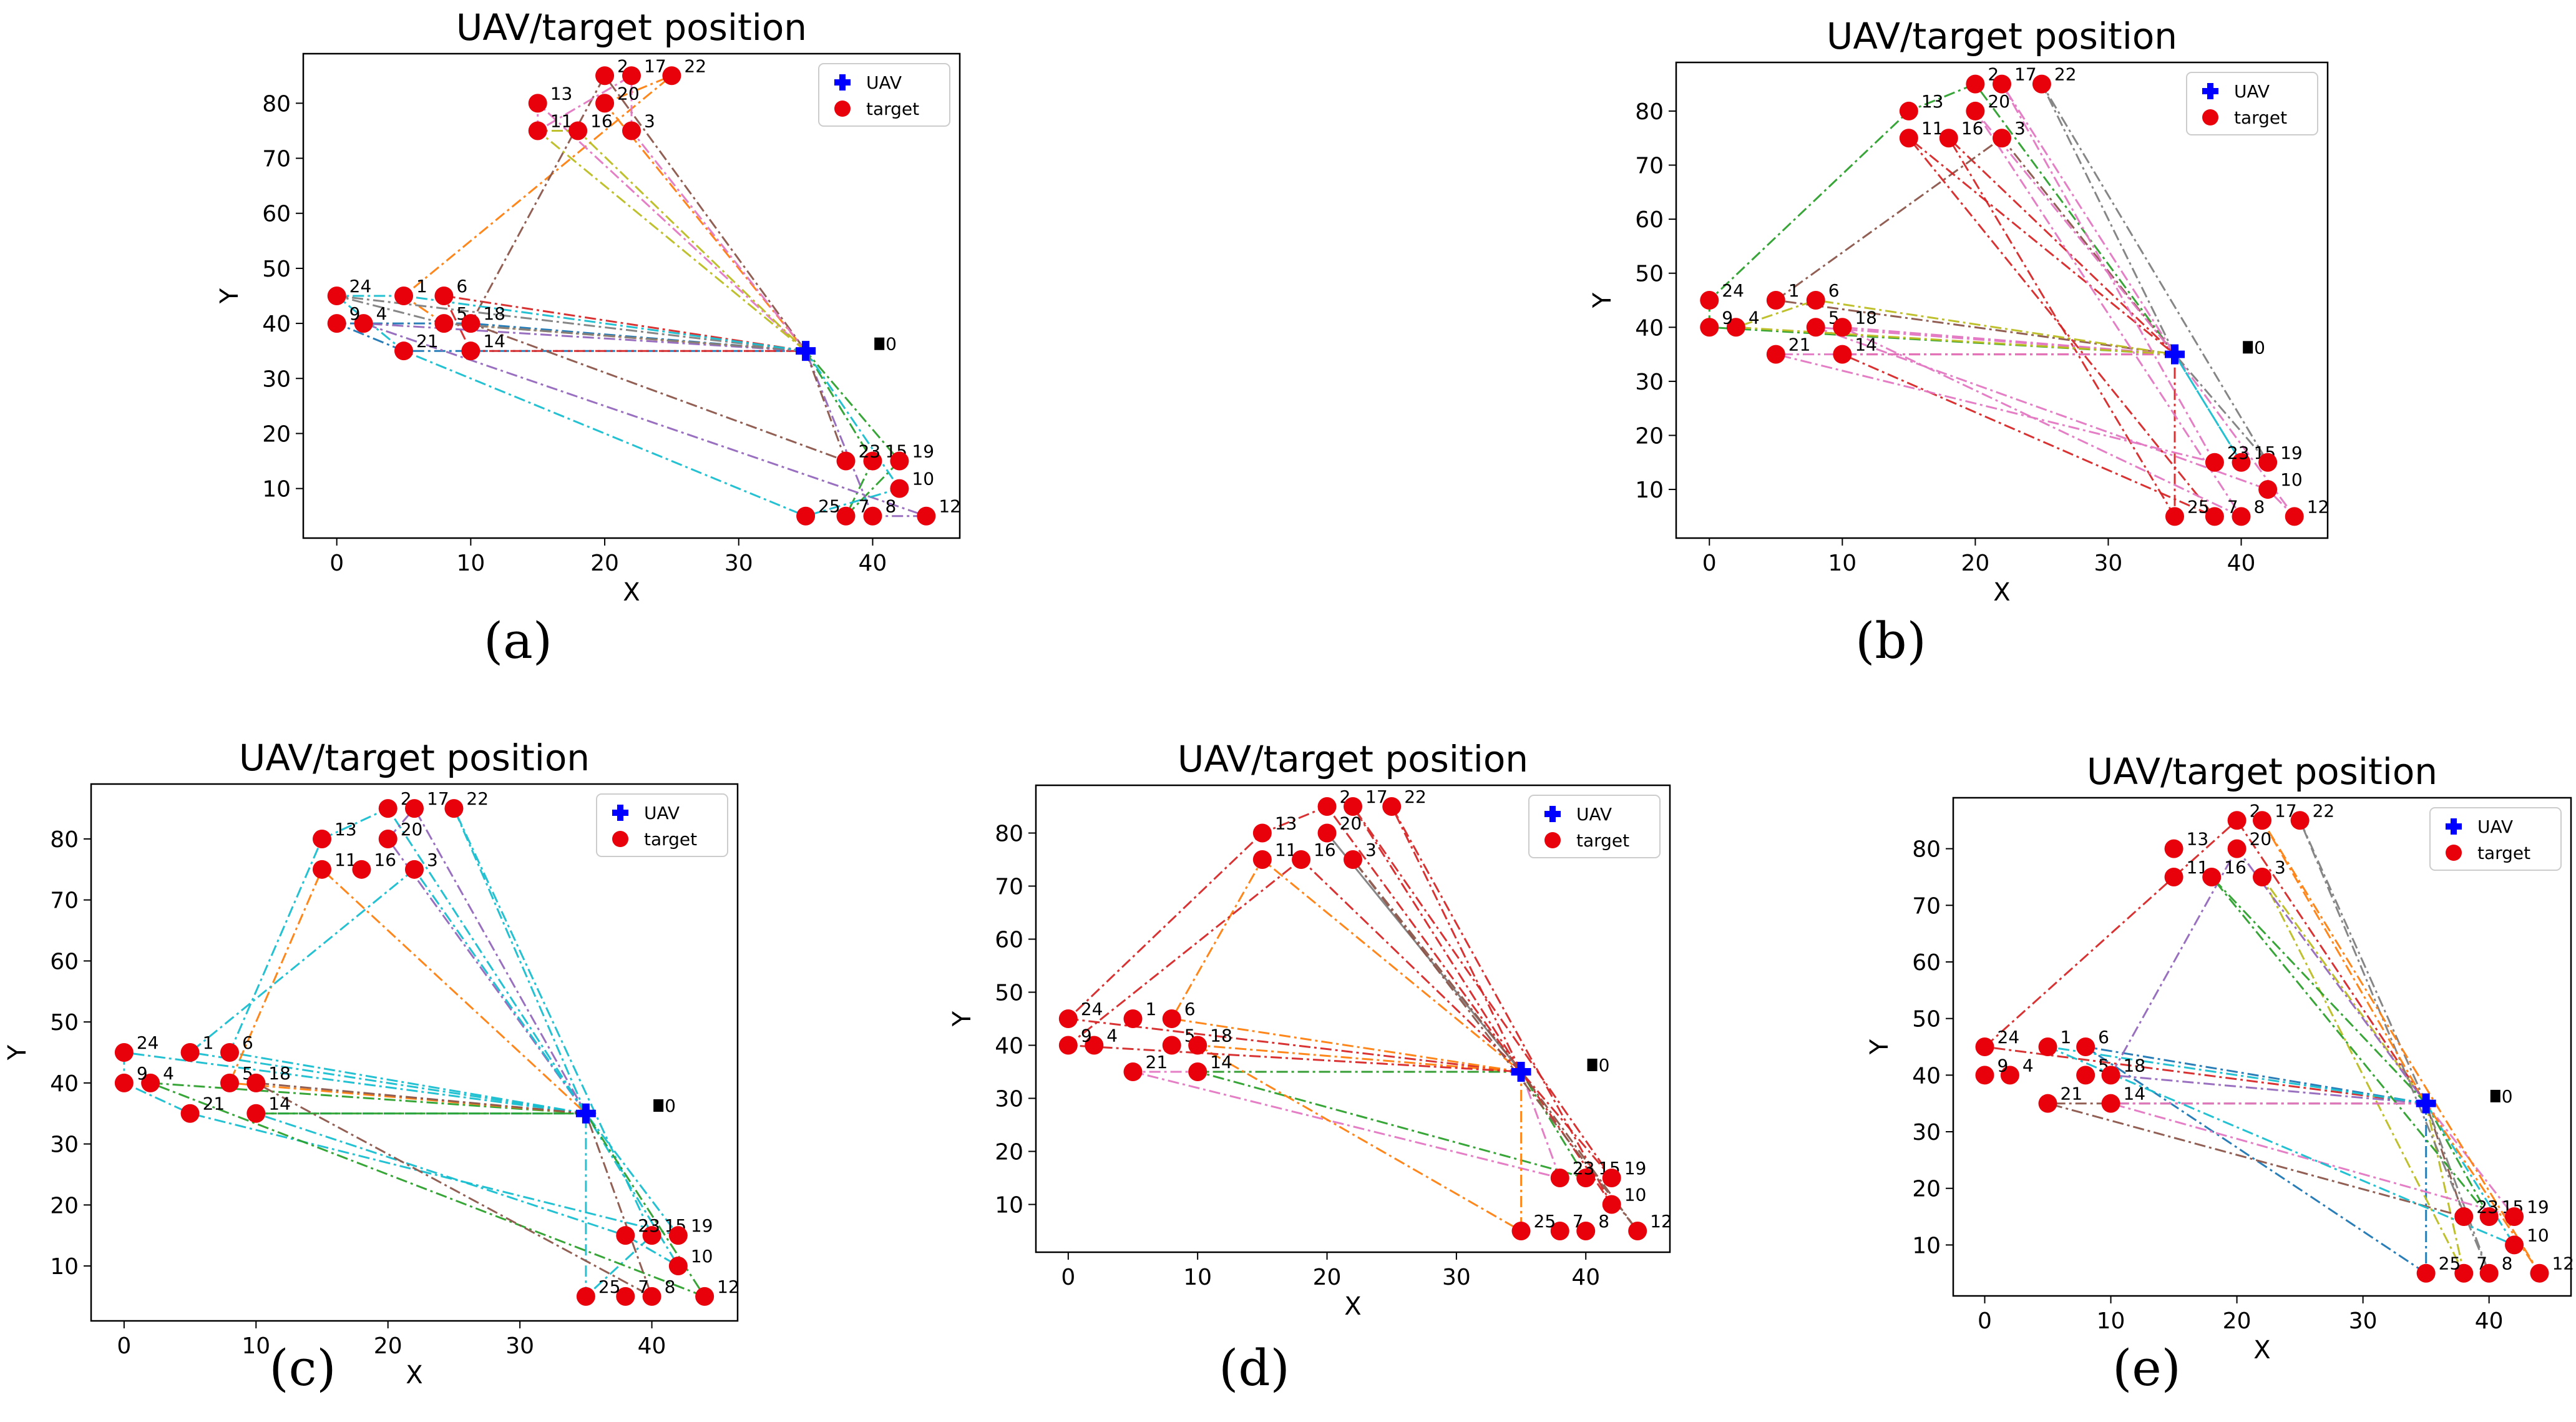  Describe the element at coordinates (148, 1042) in the screenshot. I see `target-label: 24` at that location.